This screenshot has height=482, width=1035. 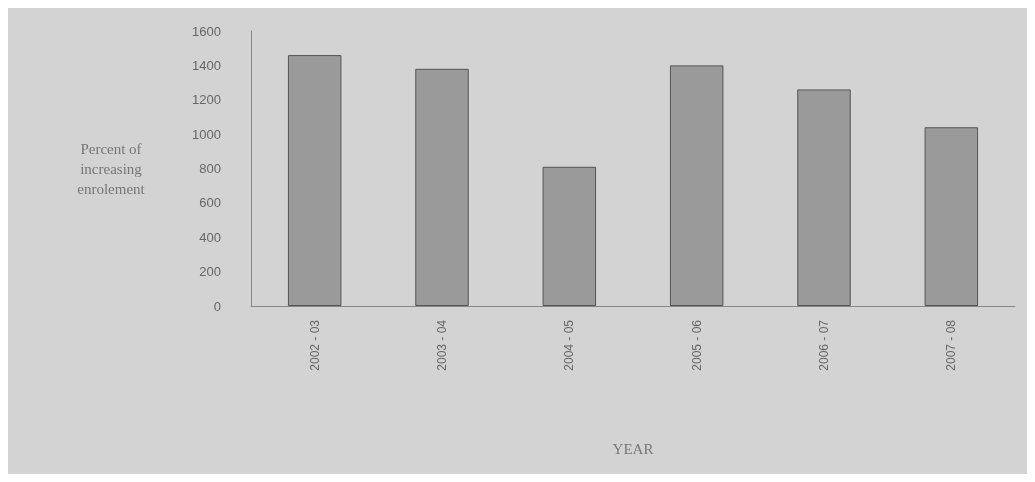 I want to click on x-tick-label: 2006 - 07, so click(x=824, y=345).